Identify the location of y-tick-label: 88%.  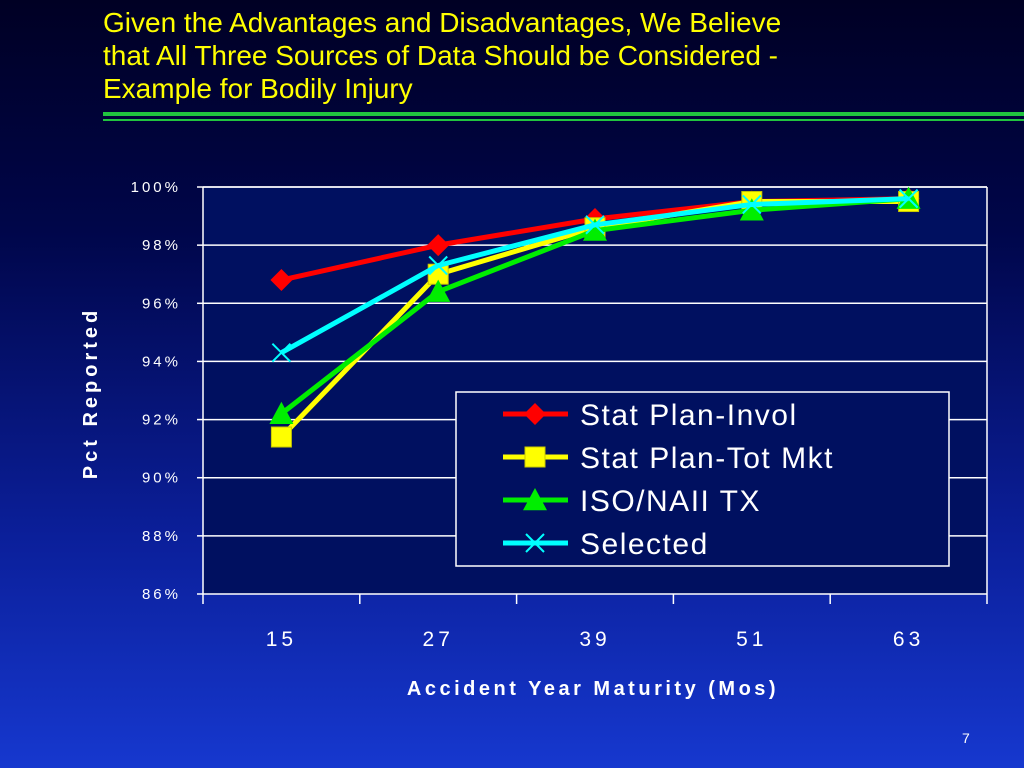
(161, 536).